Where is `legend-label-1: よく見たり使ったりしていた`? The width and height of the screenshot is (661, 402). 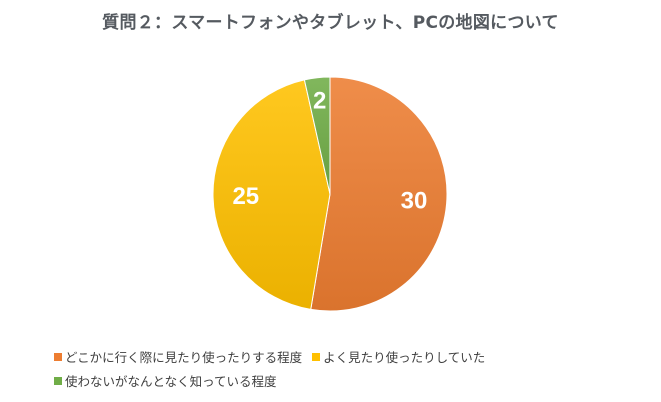 legend-label-1: よく見たり使ったりしていた is located at coordinates (404, 357).